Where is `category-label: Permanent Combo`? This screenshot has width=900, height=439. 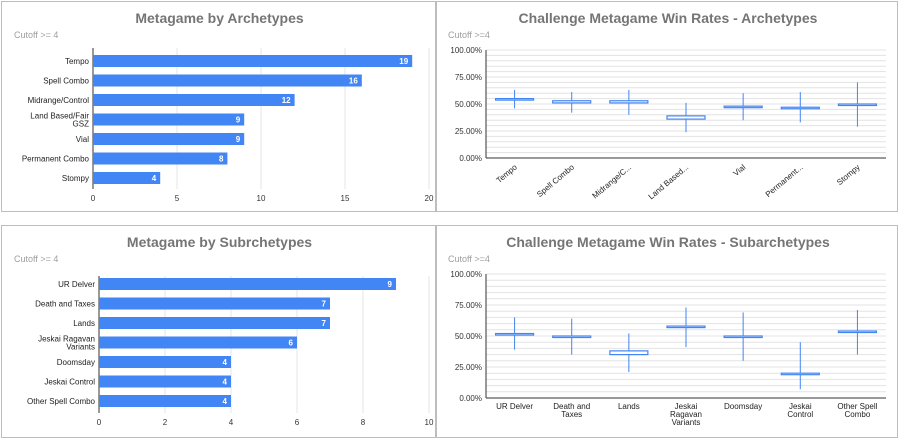
category-label: Permanent Combo is located at coordinates (56, 159).